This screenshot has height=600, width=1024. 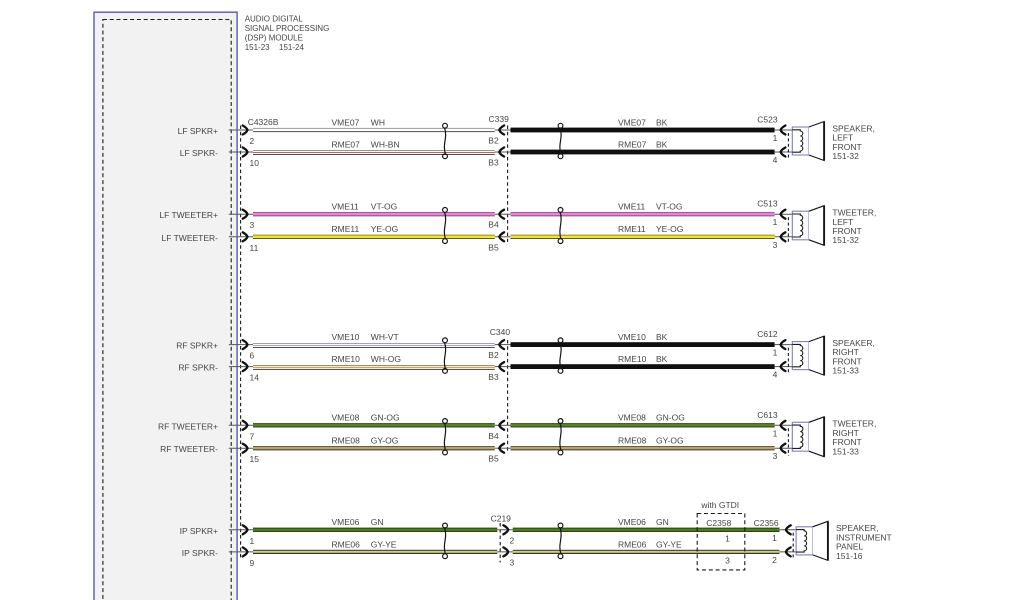 What do you see at coordinates (767, 415) in the screenshot?
I see `svg-text: C613` at bounding box center [767, 415].